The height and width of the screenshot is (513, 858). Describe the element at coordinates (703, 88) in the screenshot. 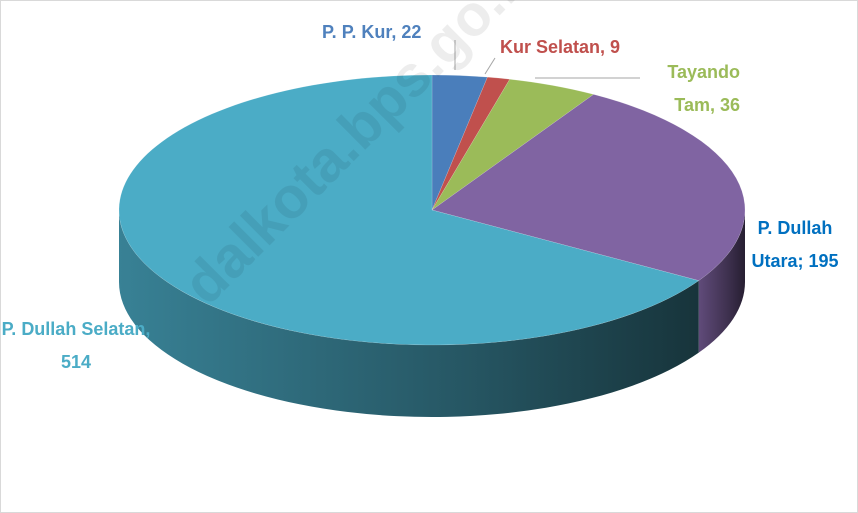

I see `data-label: Tayando Tam, 36` at that location.